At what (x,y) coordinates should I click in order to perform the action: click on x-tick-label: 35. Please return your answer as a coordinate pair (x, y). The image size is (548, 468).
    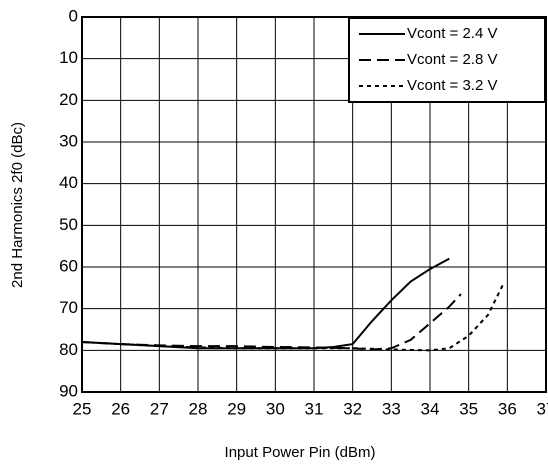
    Looking at the image, I should click on (468, 408).